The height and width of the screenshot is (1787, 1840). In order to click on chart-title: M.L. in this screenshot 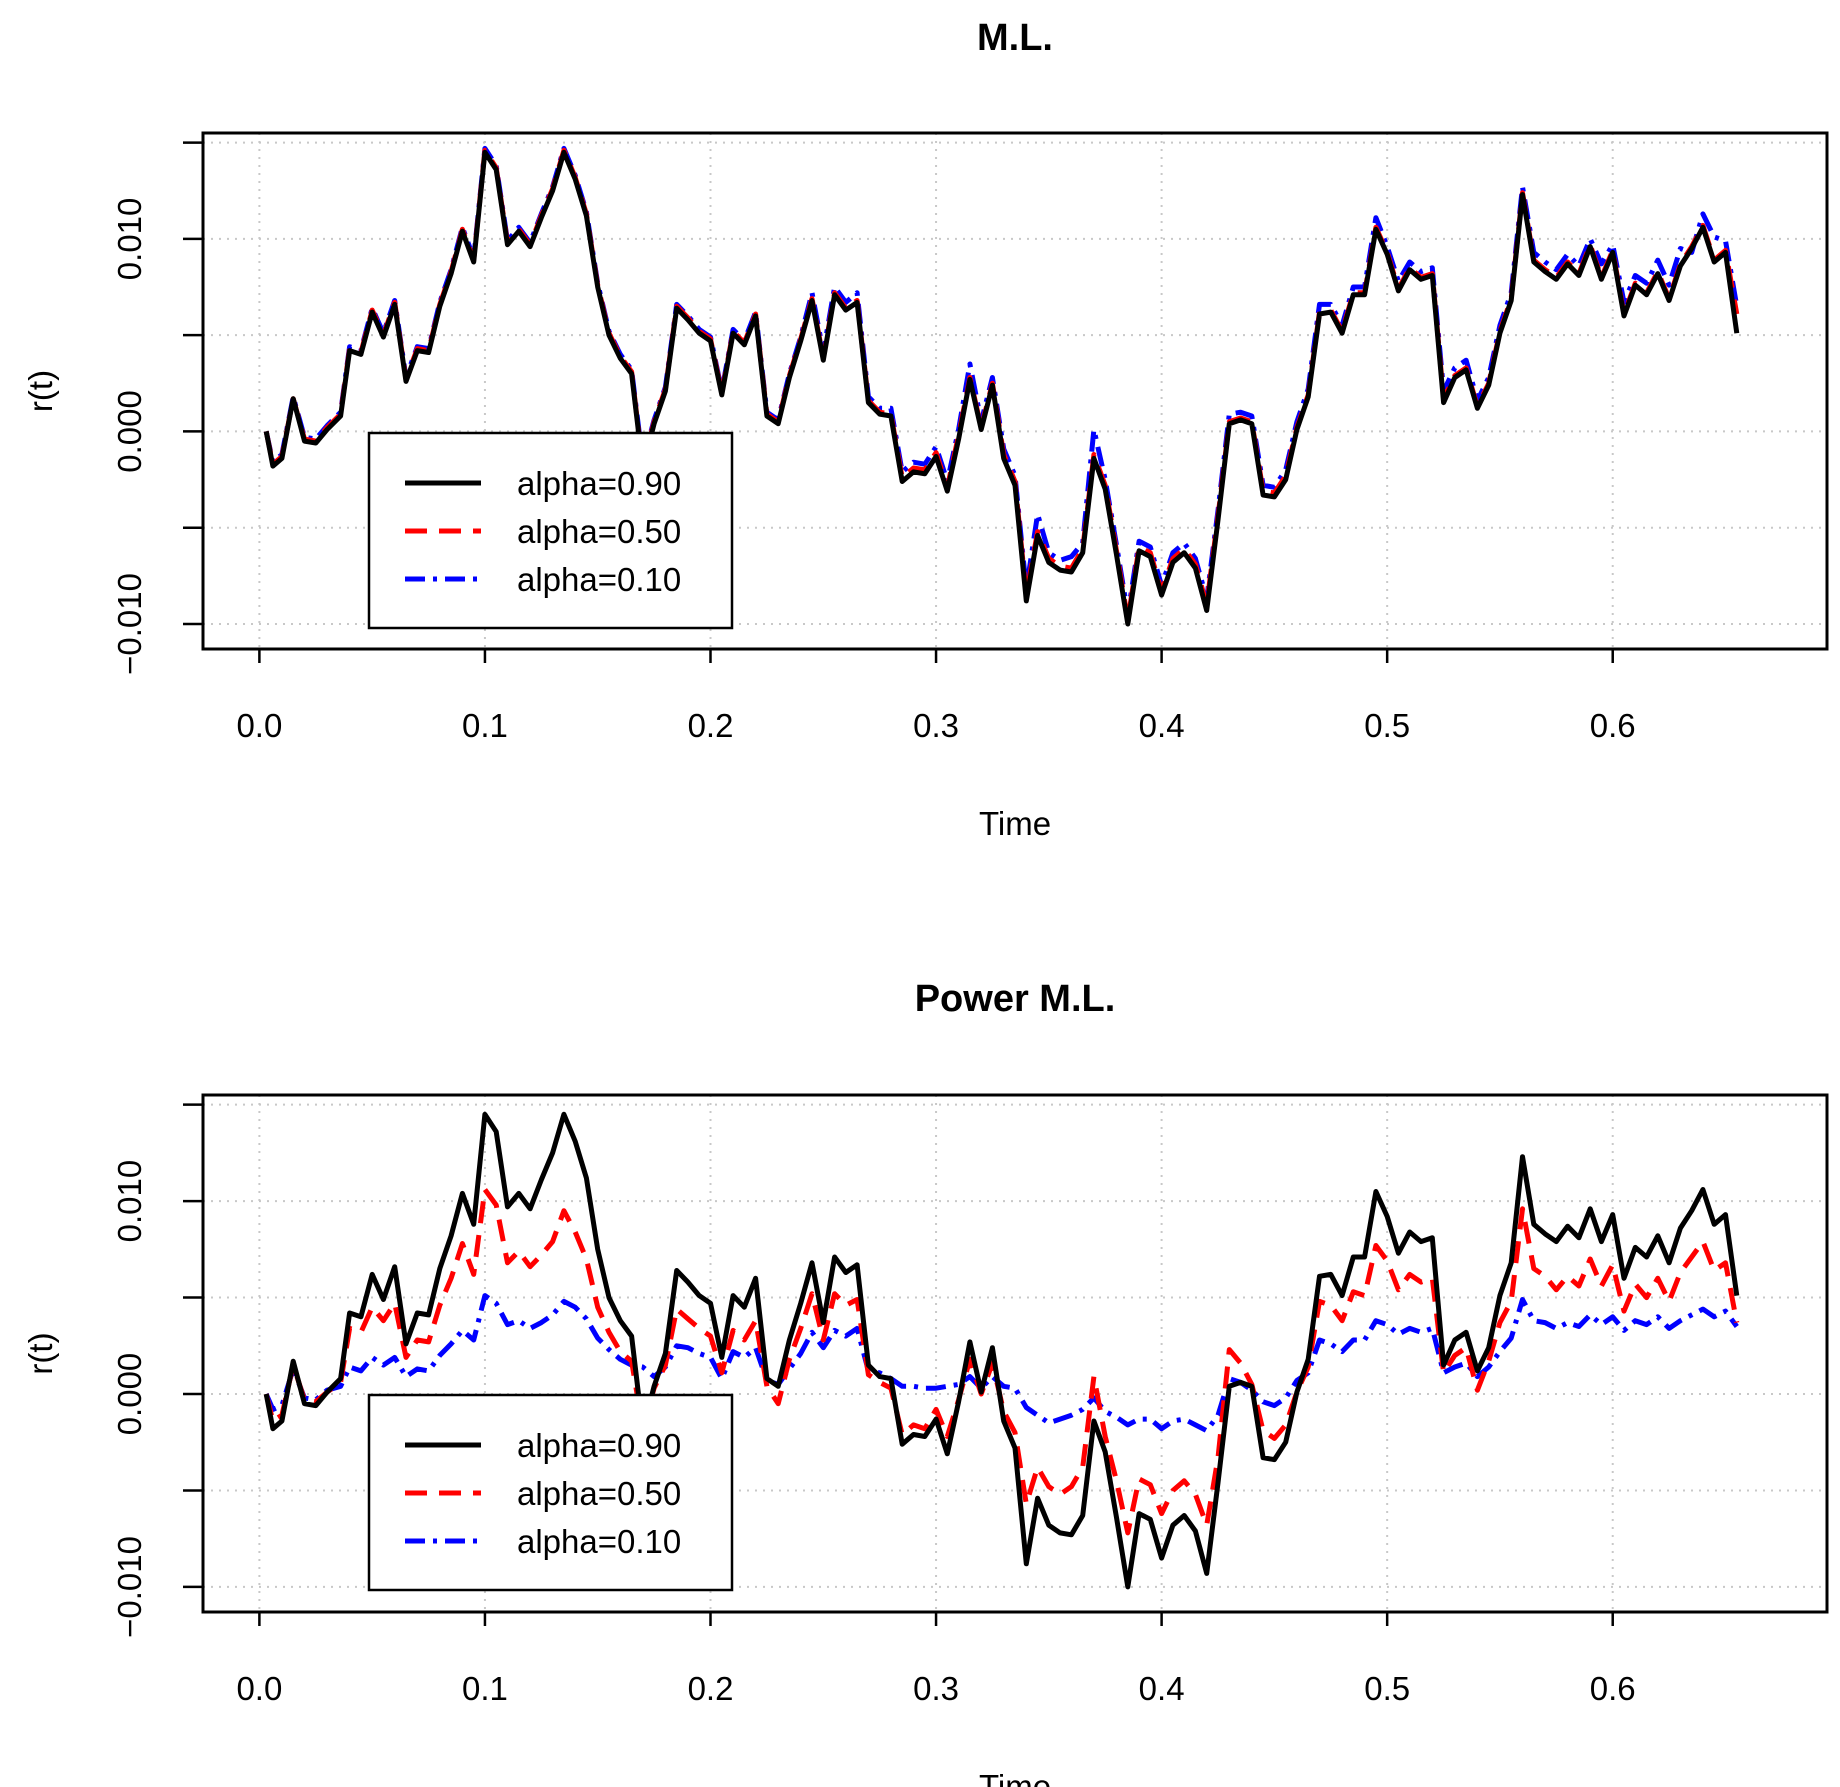, I will do `click(1015, 38)`.